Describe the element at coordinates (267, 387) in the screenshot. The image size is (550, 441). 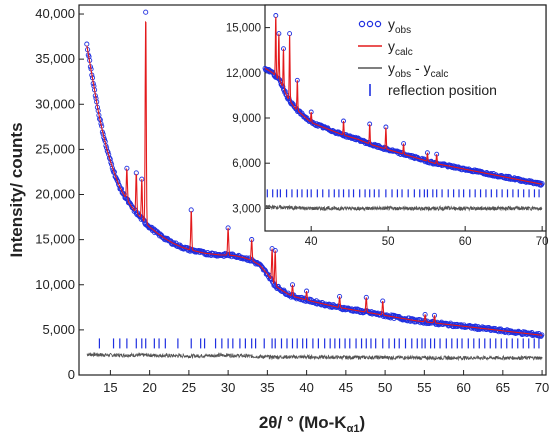
I see `x-tick-label: 35` at that location.